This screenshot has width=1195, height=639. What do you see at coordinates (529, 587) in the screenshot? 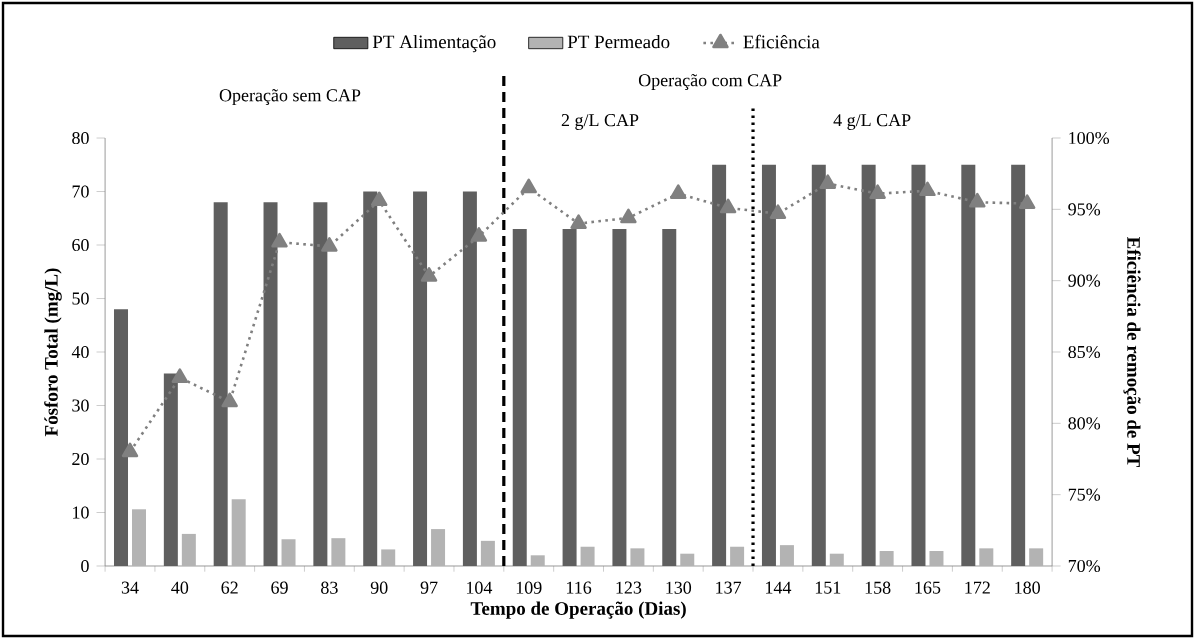
I see `x-tick-label: 109` at bounding box center [529, 587].